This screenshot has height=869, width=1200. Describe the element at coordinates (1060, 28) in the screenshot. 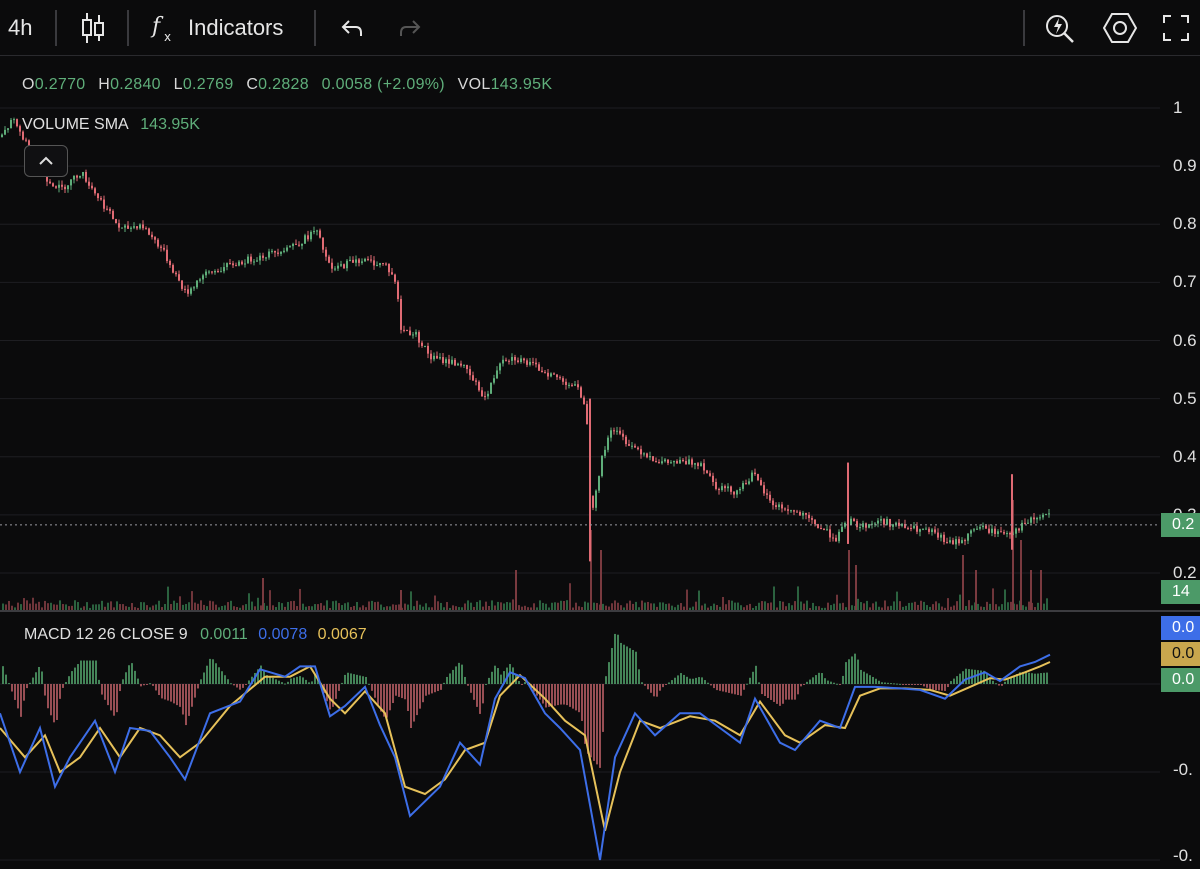

I see `alert-icon` at that location.